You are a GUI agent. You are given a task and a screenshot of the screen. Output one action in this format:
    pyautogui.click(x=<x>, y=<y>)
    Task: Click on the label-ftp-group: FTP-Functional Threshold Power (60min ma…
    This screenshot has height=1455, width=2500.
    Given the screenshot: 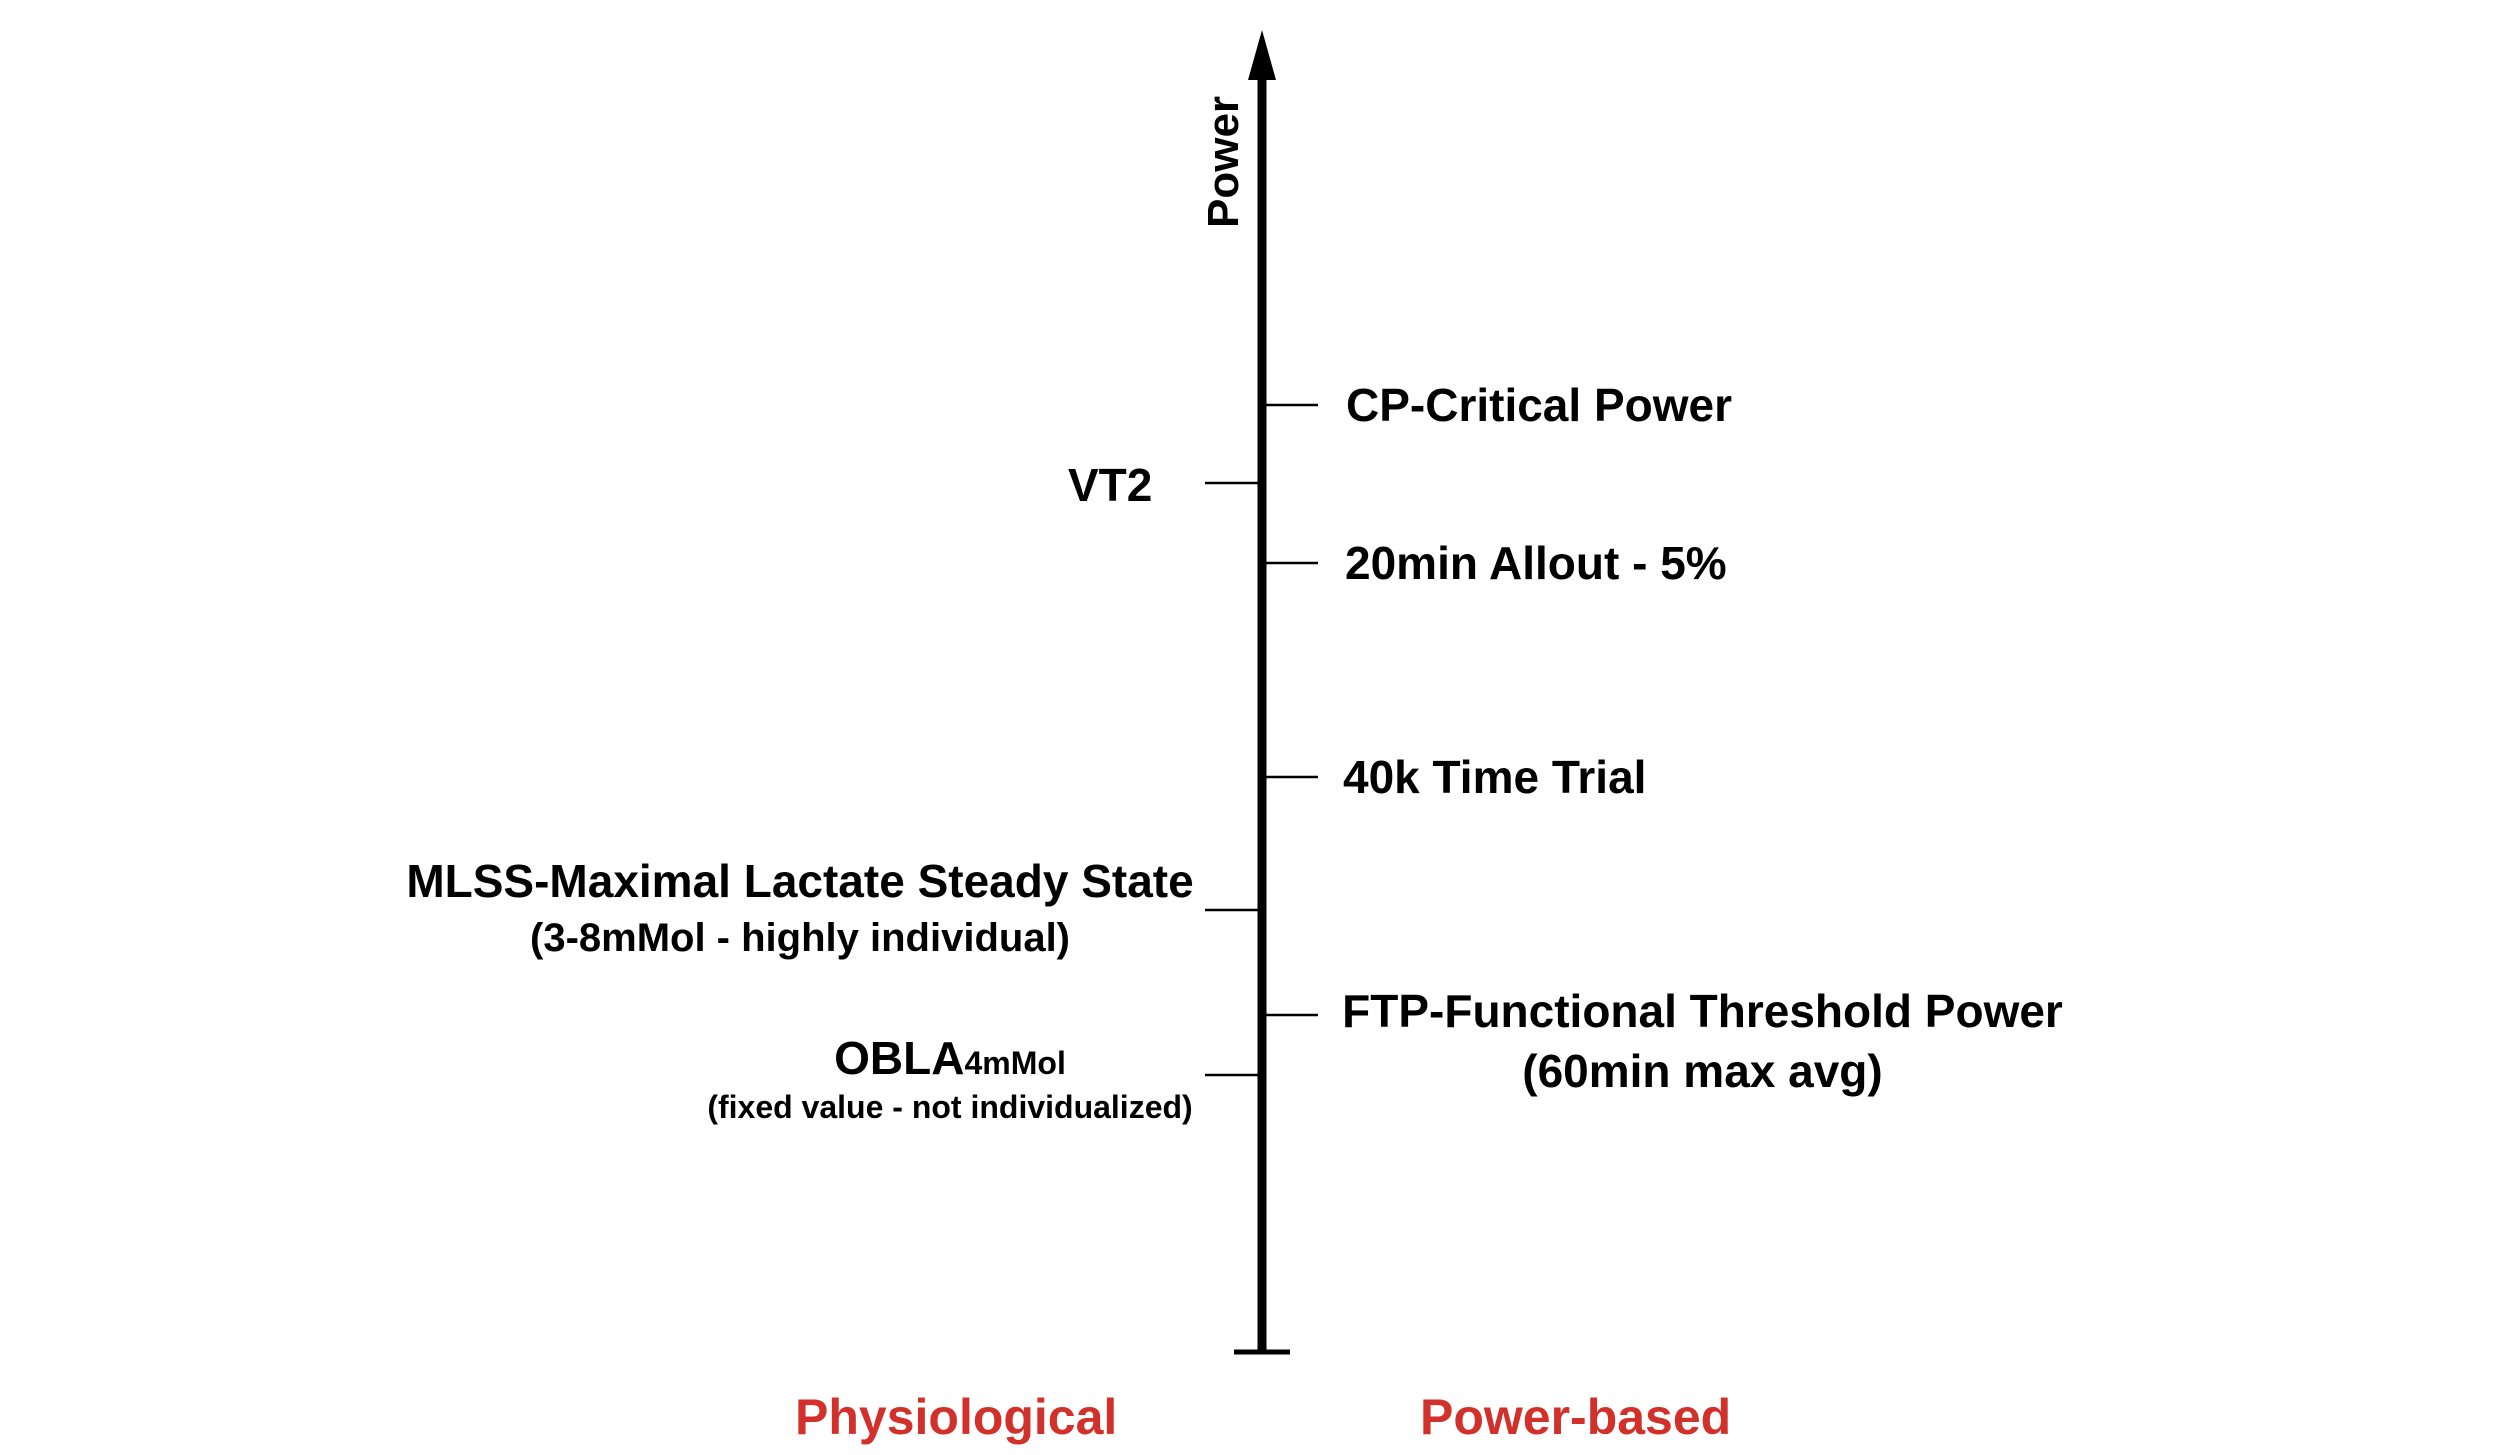 What is the action you would take?
    pyautogui.click(x=1702, y=1041)
    